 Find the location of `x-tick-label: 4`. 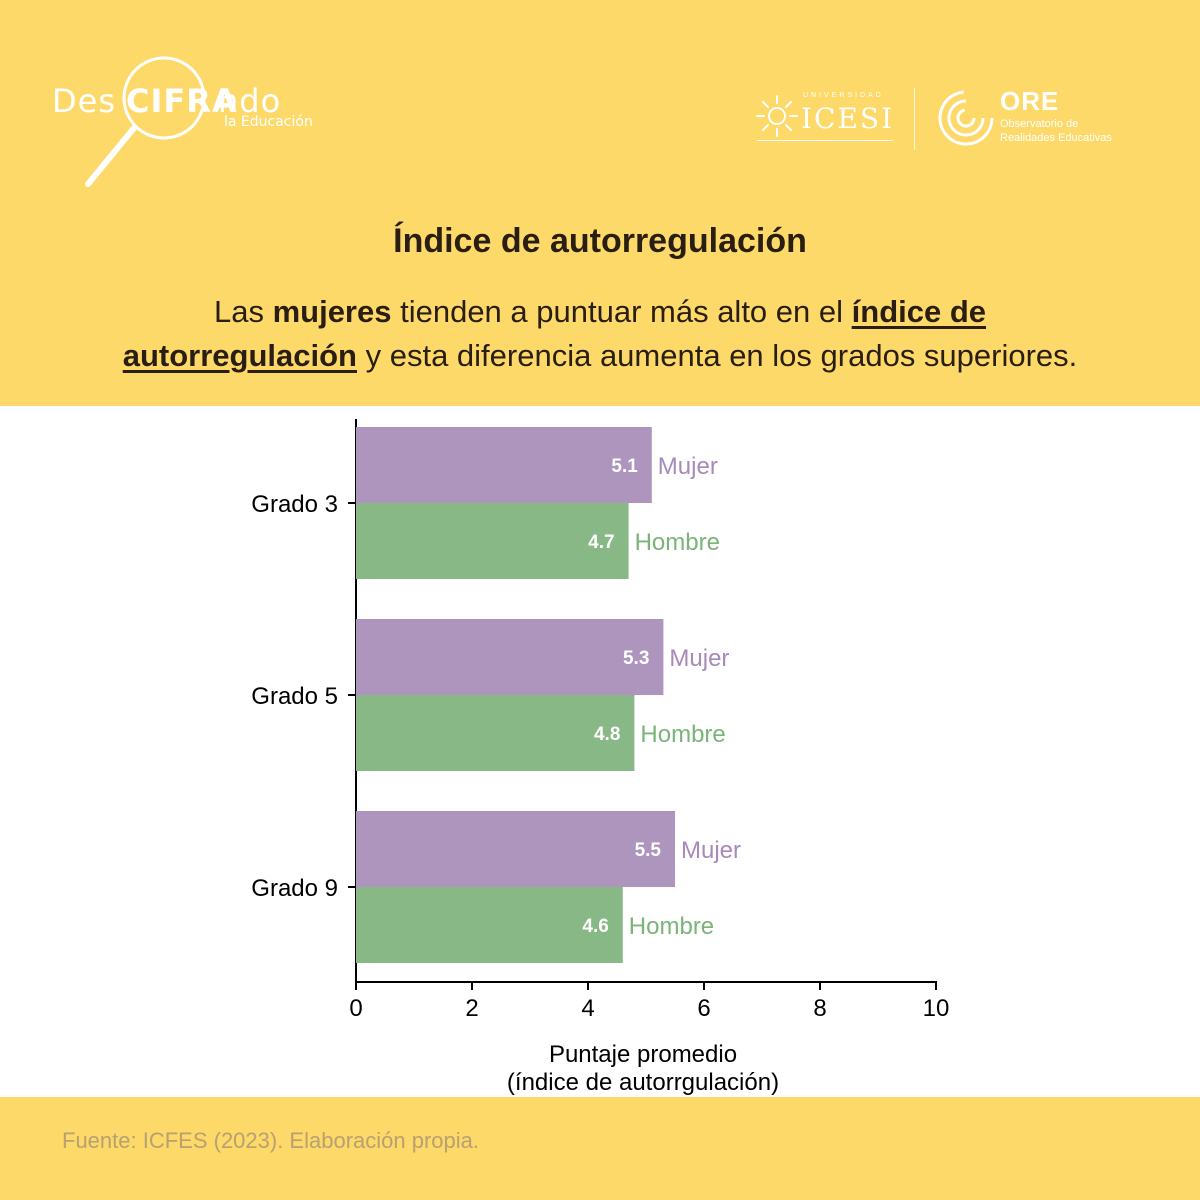

x-tick-label: 4 is located at coordinates (587, 1008).